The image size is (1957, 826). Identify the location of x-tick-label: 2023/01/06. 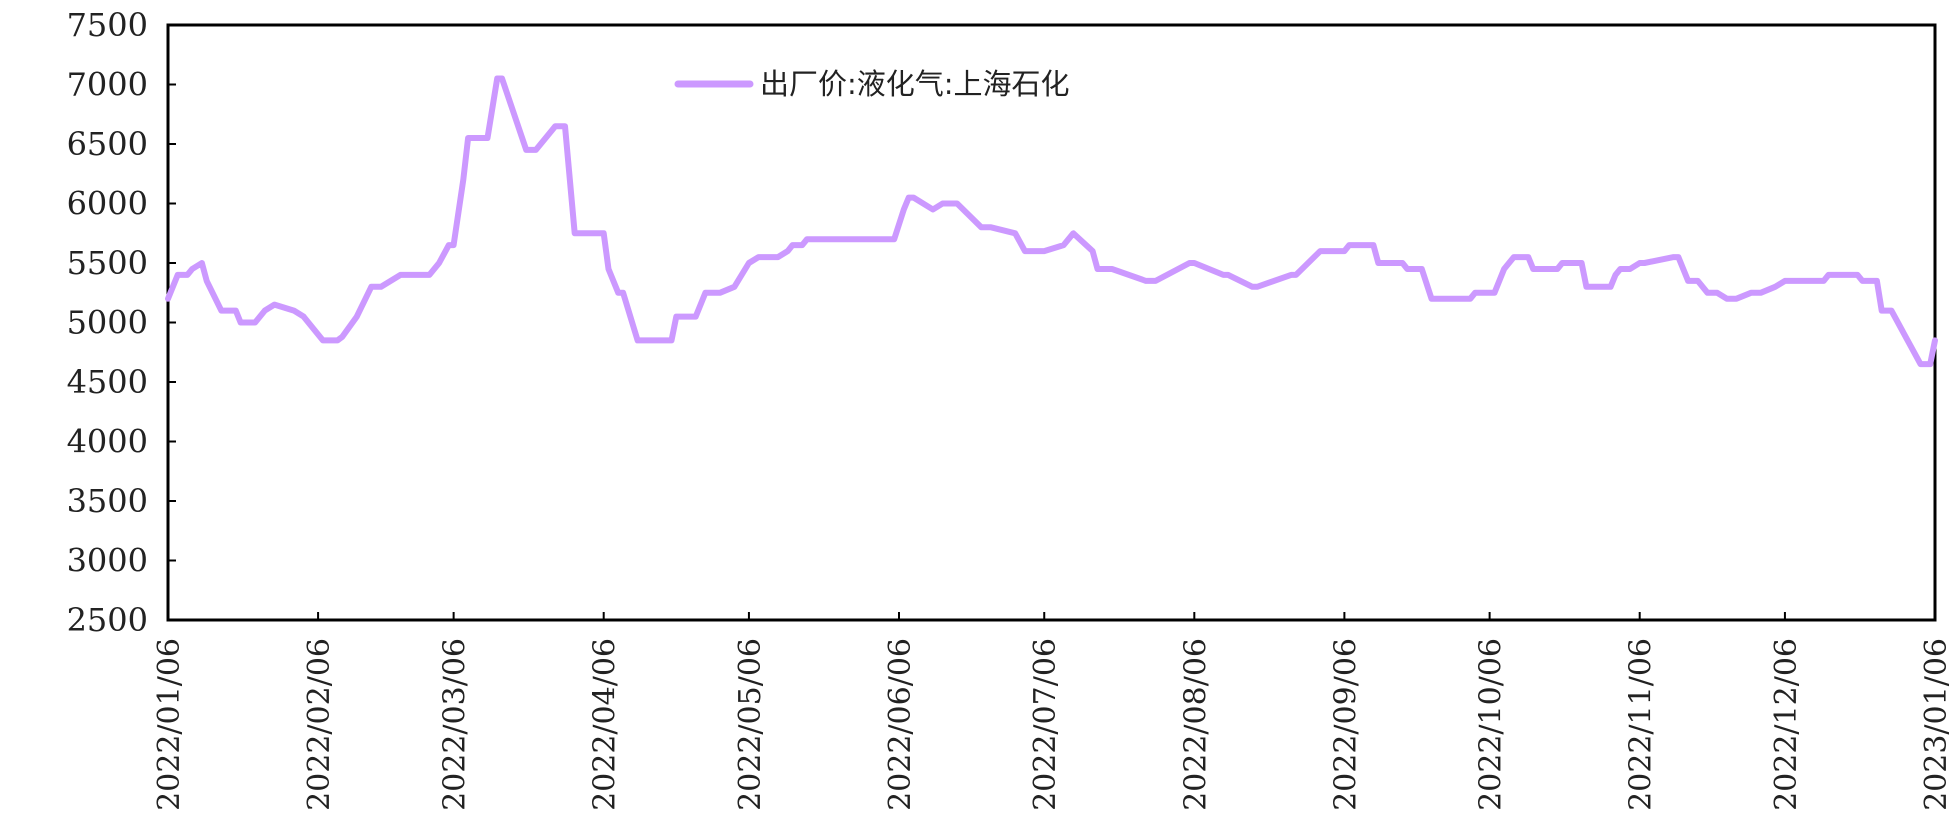
(1936, 724).